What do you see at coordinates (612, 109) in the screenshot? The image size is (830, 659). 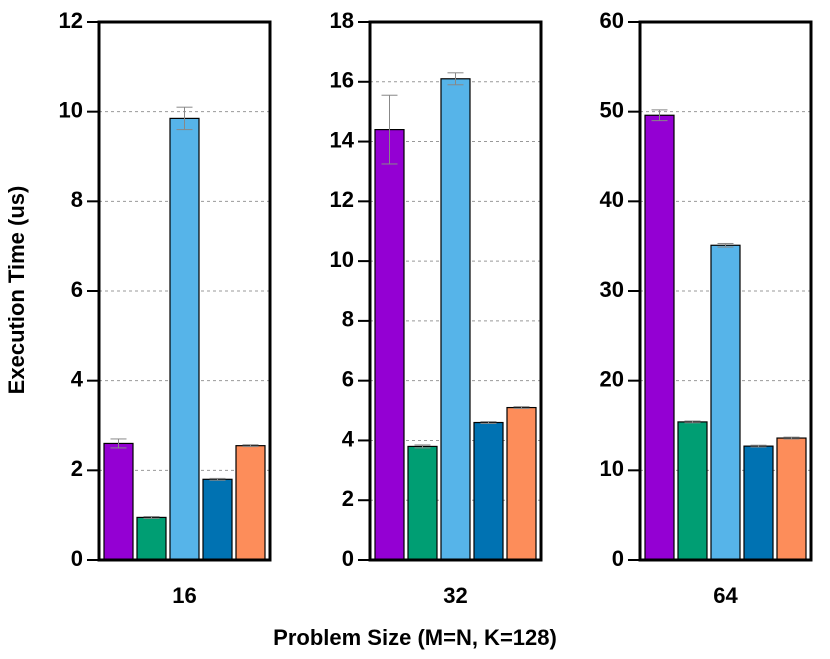 I see `y-tick-label: 50` at bounding box center [612, 109].